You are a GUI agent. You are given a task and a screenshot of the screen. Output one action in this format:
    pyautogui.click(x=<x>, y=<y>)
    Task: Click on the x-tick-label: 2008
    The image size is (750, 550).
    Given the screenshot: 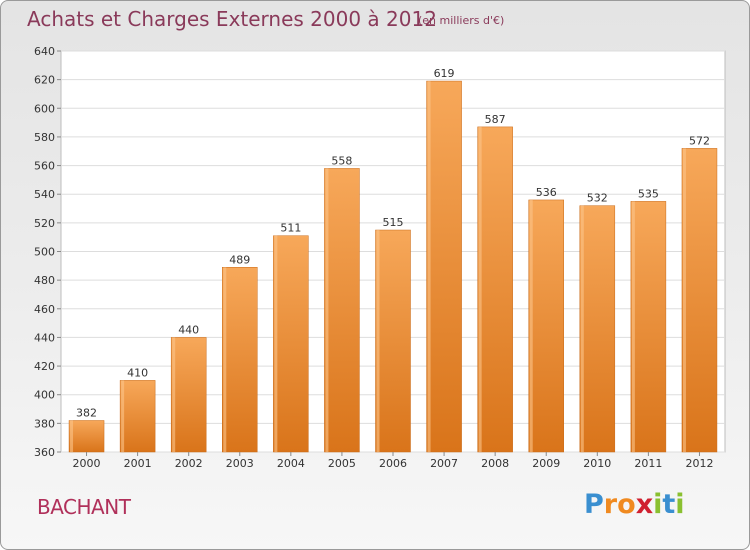 What is the action you would take?
    pyautogui.click(x=495, y=463)
    